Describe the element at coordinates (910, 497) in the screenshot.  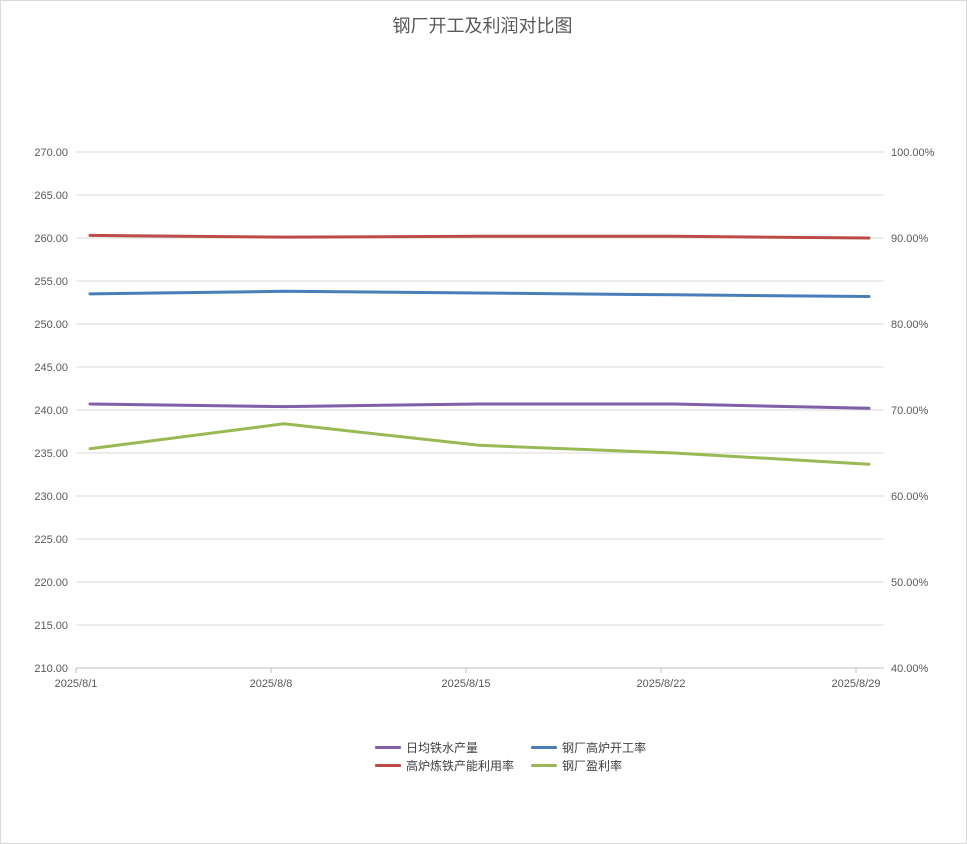
I see `y-right-tick-label: 60.00%` at that location.